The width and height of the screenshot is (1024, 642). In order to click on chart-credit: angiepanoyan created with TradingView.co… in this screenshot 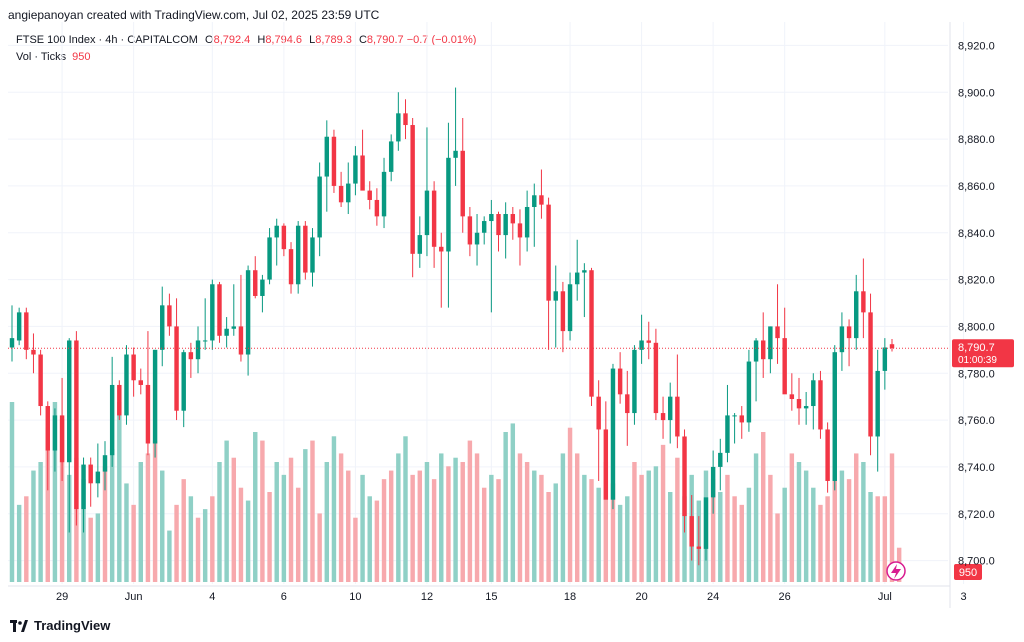, I will do `click(194, 15)`.